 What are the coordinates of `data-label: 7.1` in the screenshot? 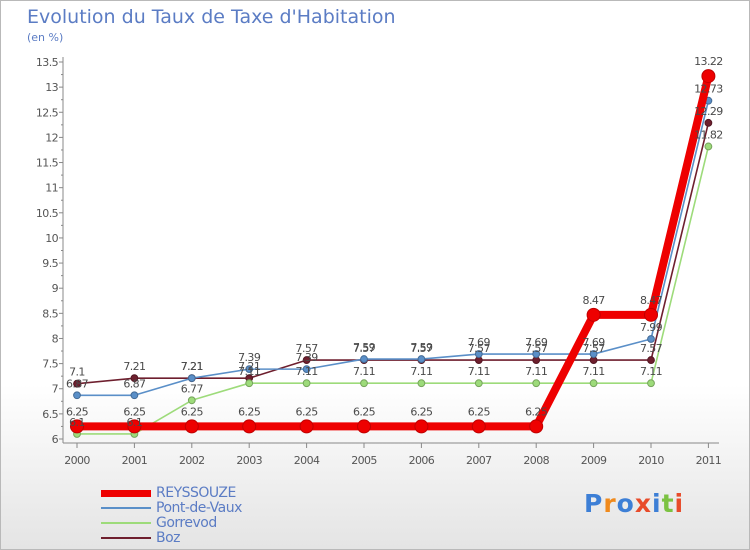 It's located at (77, 372).